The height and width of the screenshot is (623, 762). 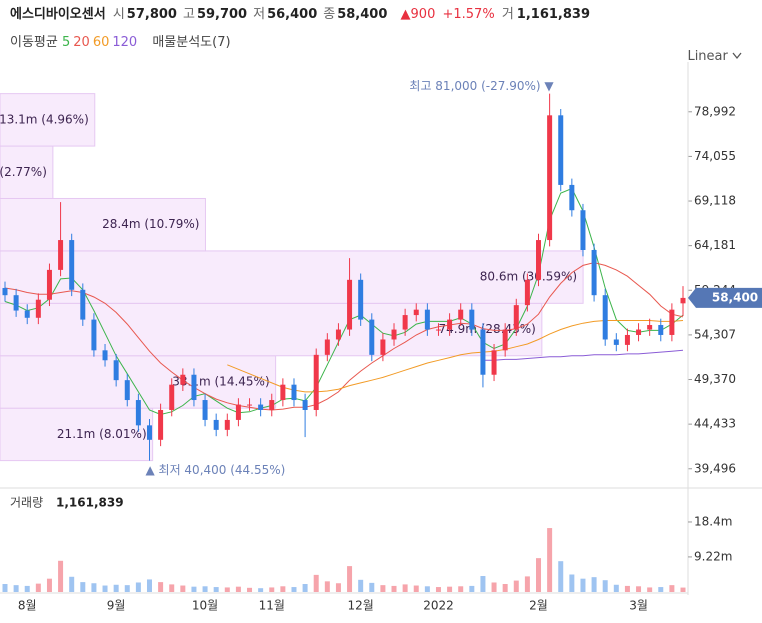 I want to click on volume-title: 거래량, so click(x=26, y=503).